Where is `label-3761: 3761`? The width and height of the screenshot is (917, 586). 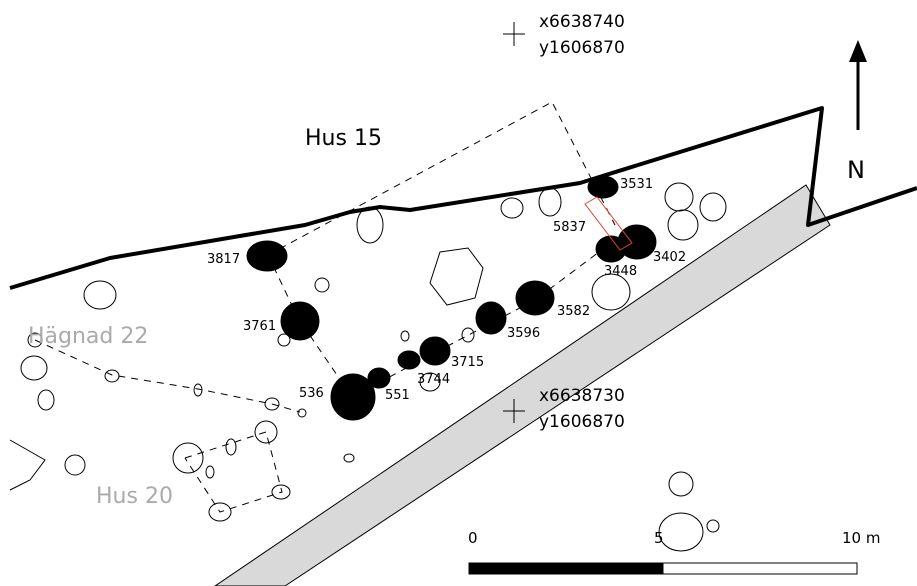 label-3761: 3761 is located at coordinates (259, 326).